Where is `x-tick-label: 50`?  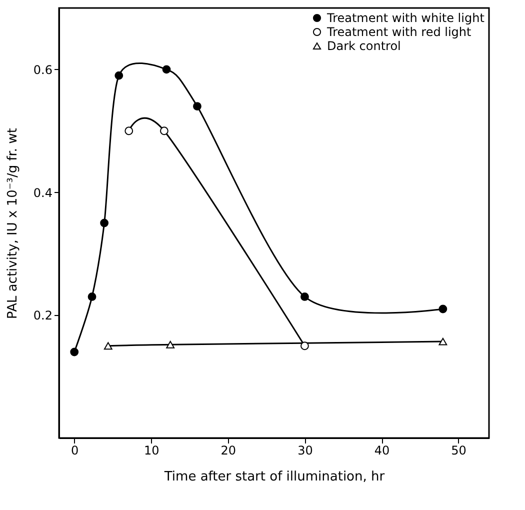
x-tick-label: 50 is located at coordinates (458, 451).